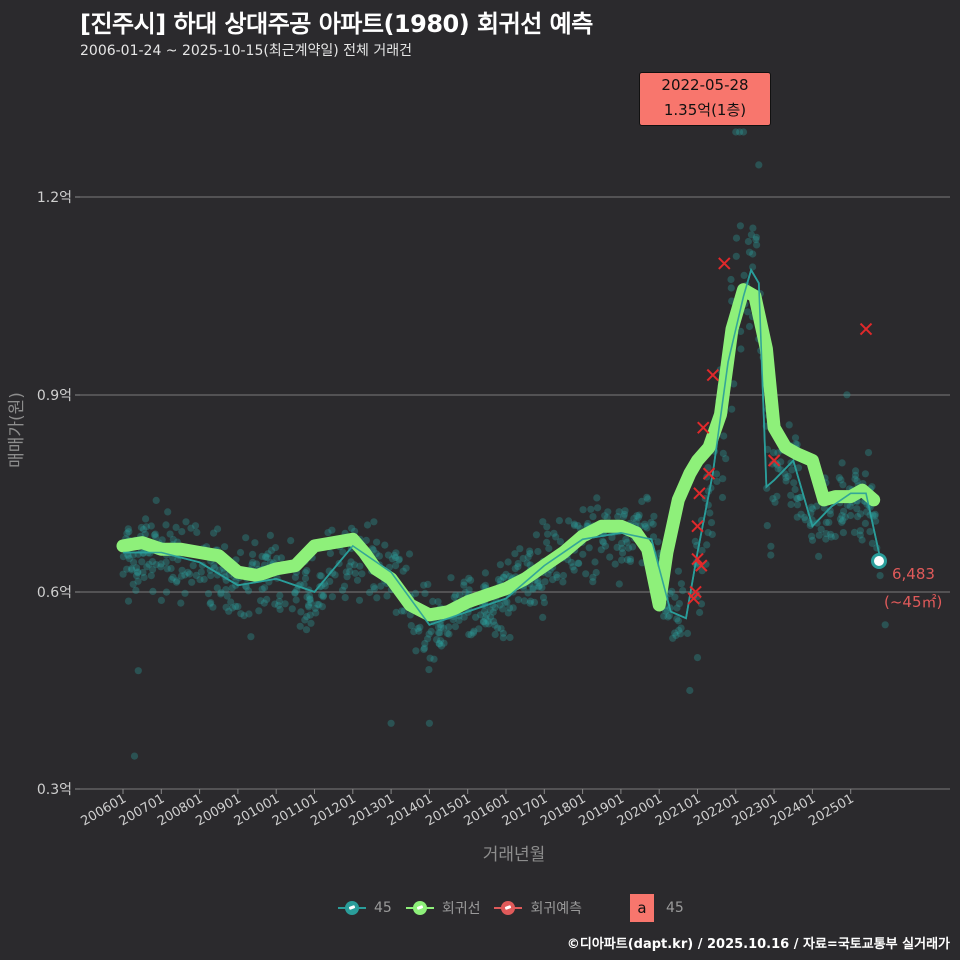 The height and width of the screenshot is (960, 960). What do you see at coordinates (54, 396) in the screenshot?
I see `svg-text: 0.9억` at bounding box center [54, 396].